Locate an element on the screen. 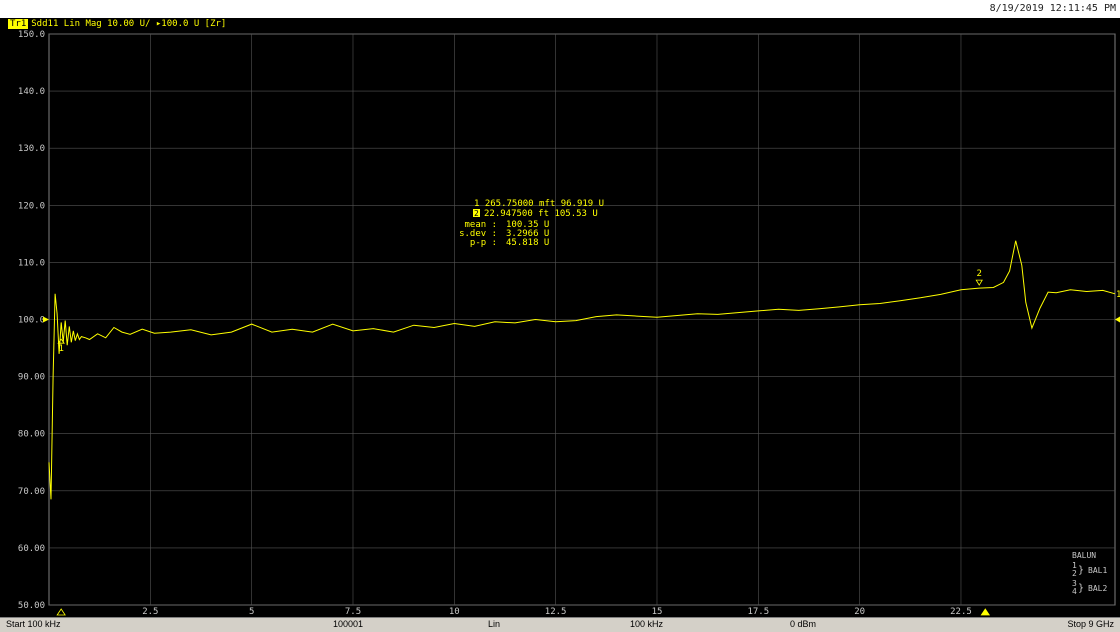 The width and height of the screenshot is (1120, 632). x-tick-label: 10 is located at coordinates (454, 612).